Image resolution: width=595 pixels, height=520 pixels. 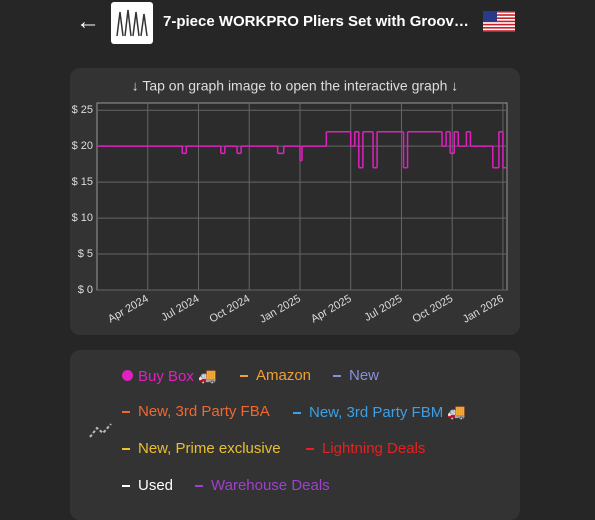 What do you see at coordinates (331, 309) in the screenshot?
I see `x-tick-label: Apr 2025` at bounding box center [331, 309].